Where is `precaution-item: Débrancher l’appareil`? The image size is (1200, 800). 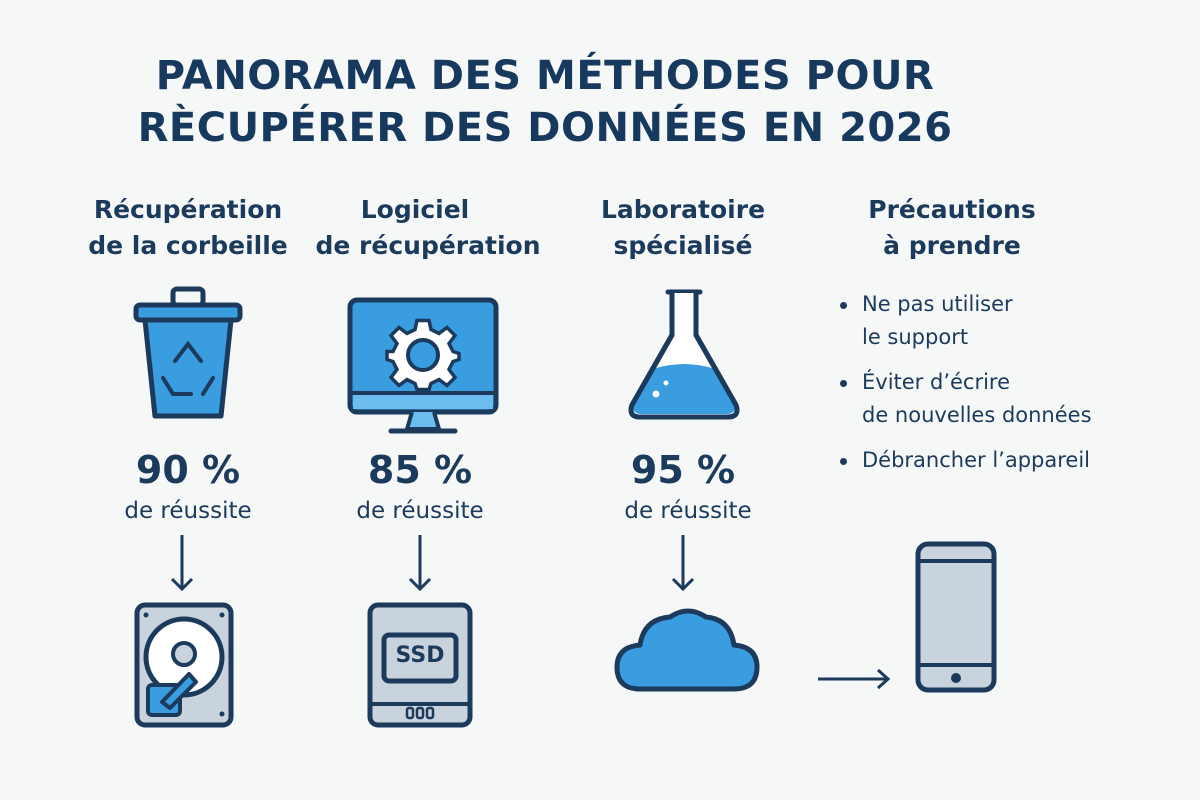 precaution-item: Débrancher l’appareil is located at coordinates (964, 460).